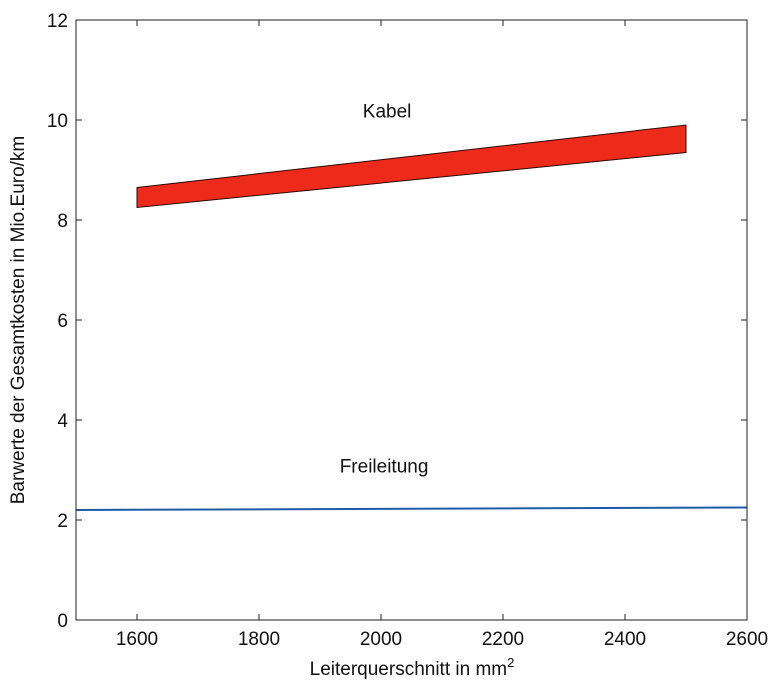  I want to click on y-tick-label: 8, so click(62, 221).